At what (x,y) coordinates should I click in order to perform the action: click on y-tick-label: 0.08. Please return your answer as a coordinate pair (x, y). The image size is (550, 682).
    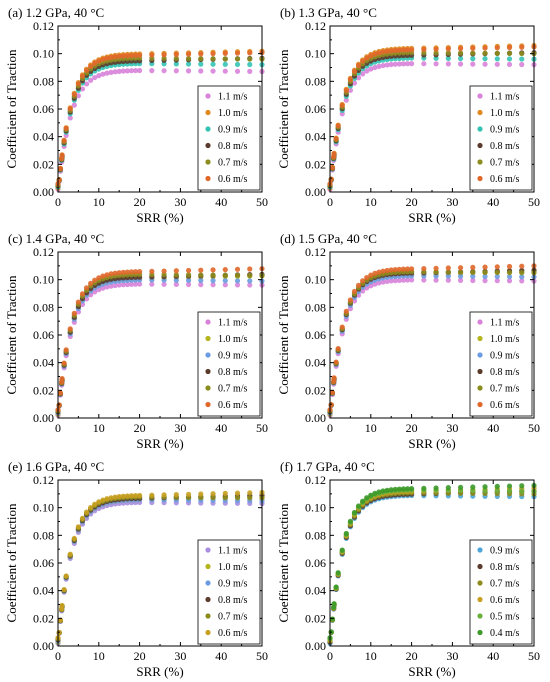
    Looking at the image, I should click on (315, 307).